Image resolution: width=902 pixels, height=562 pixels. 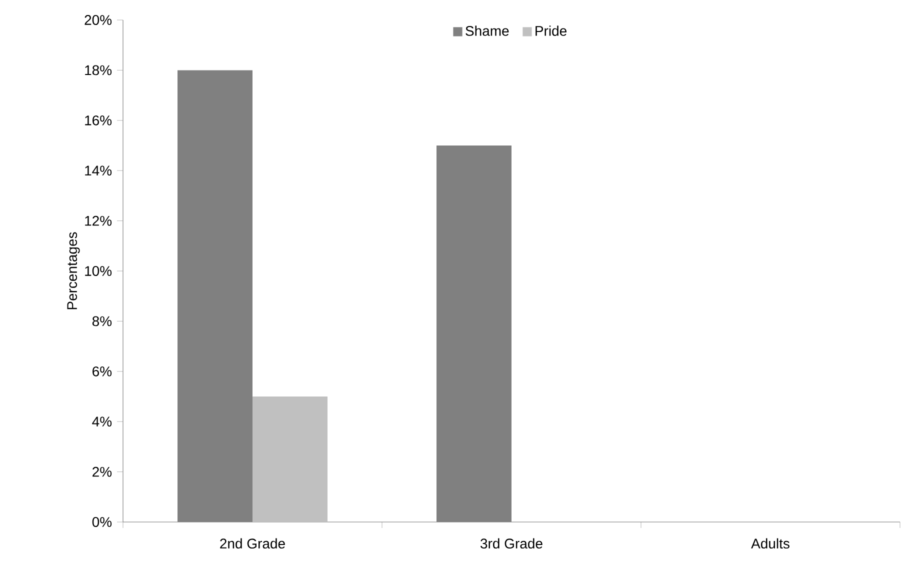 I want to click on y-tick-label: 2%, so click(x=102, y=471).